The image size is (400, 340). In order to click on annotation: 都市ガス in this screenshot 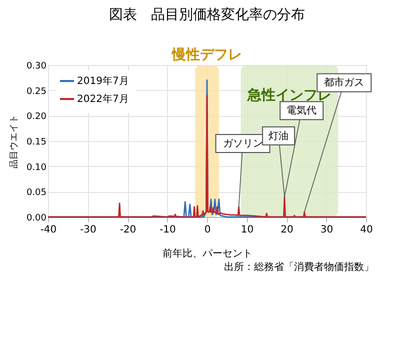, I will do `click(344, 82)`.